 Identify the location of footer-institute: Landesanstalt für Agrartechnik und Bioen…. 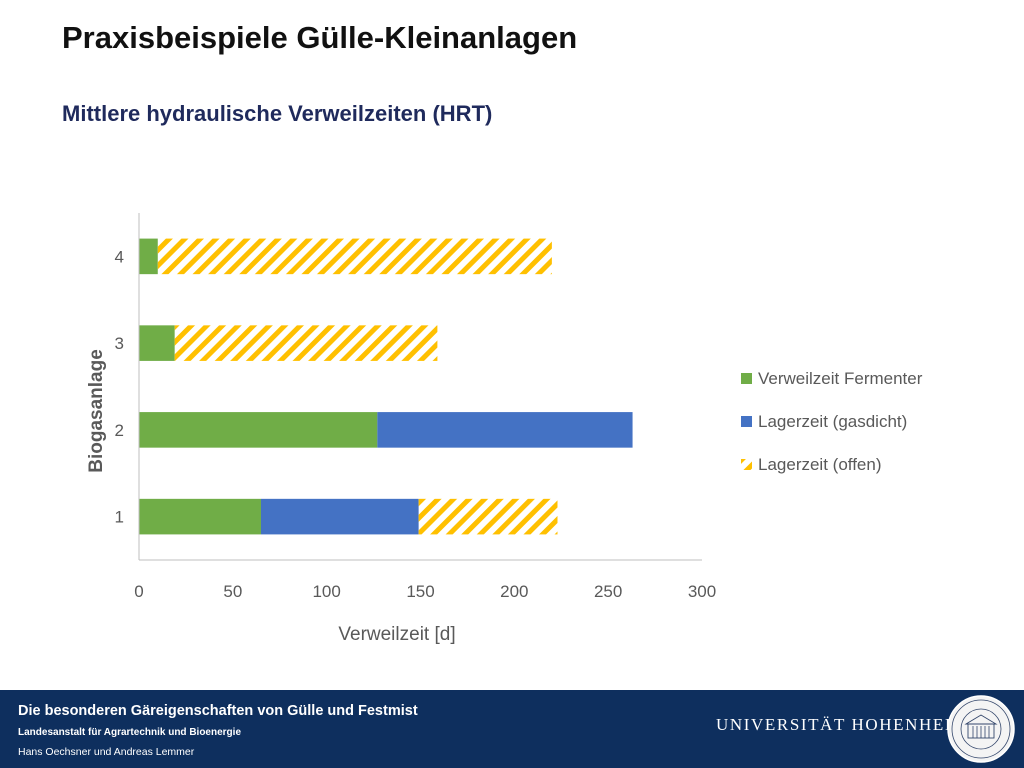
(130, 732).